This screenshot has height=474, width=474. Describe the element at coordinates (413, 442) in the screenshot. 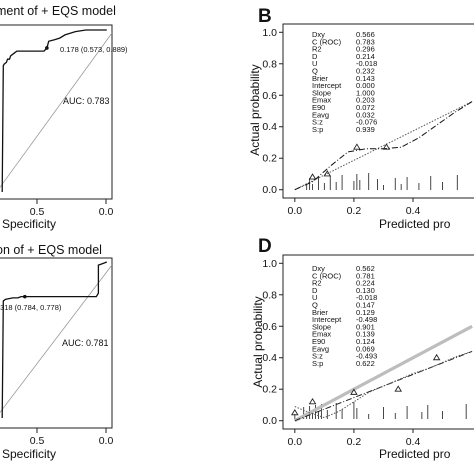

I see `x-tick-label: 0.4` at that location.